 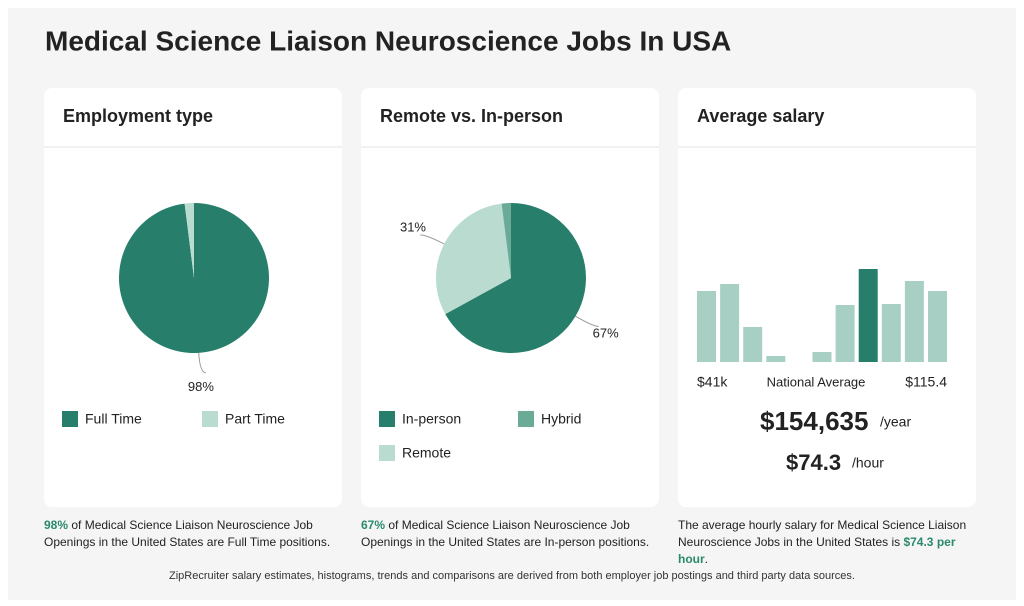 I want to click on yearly-unit: /year, so click(x=895, y=422).